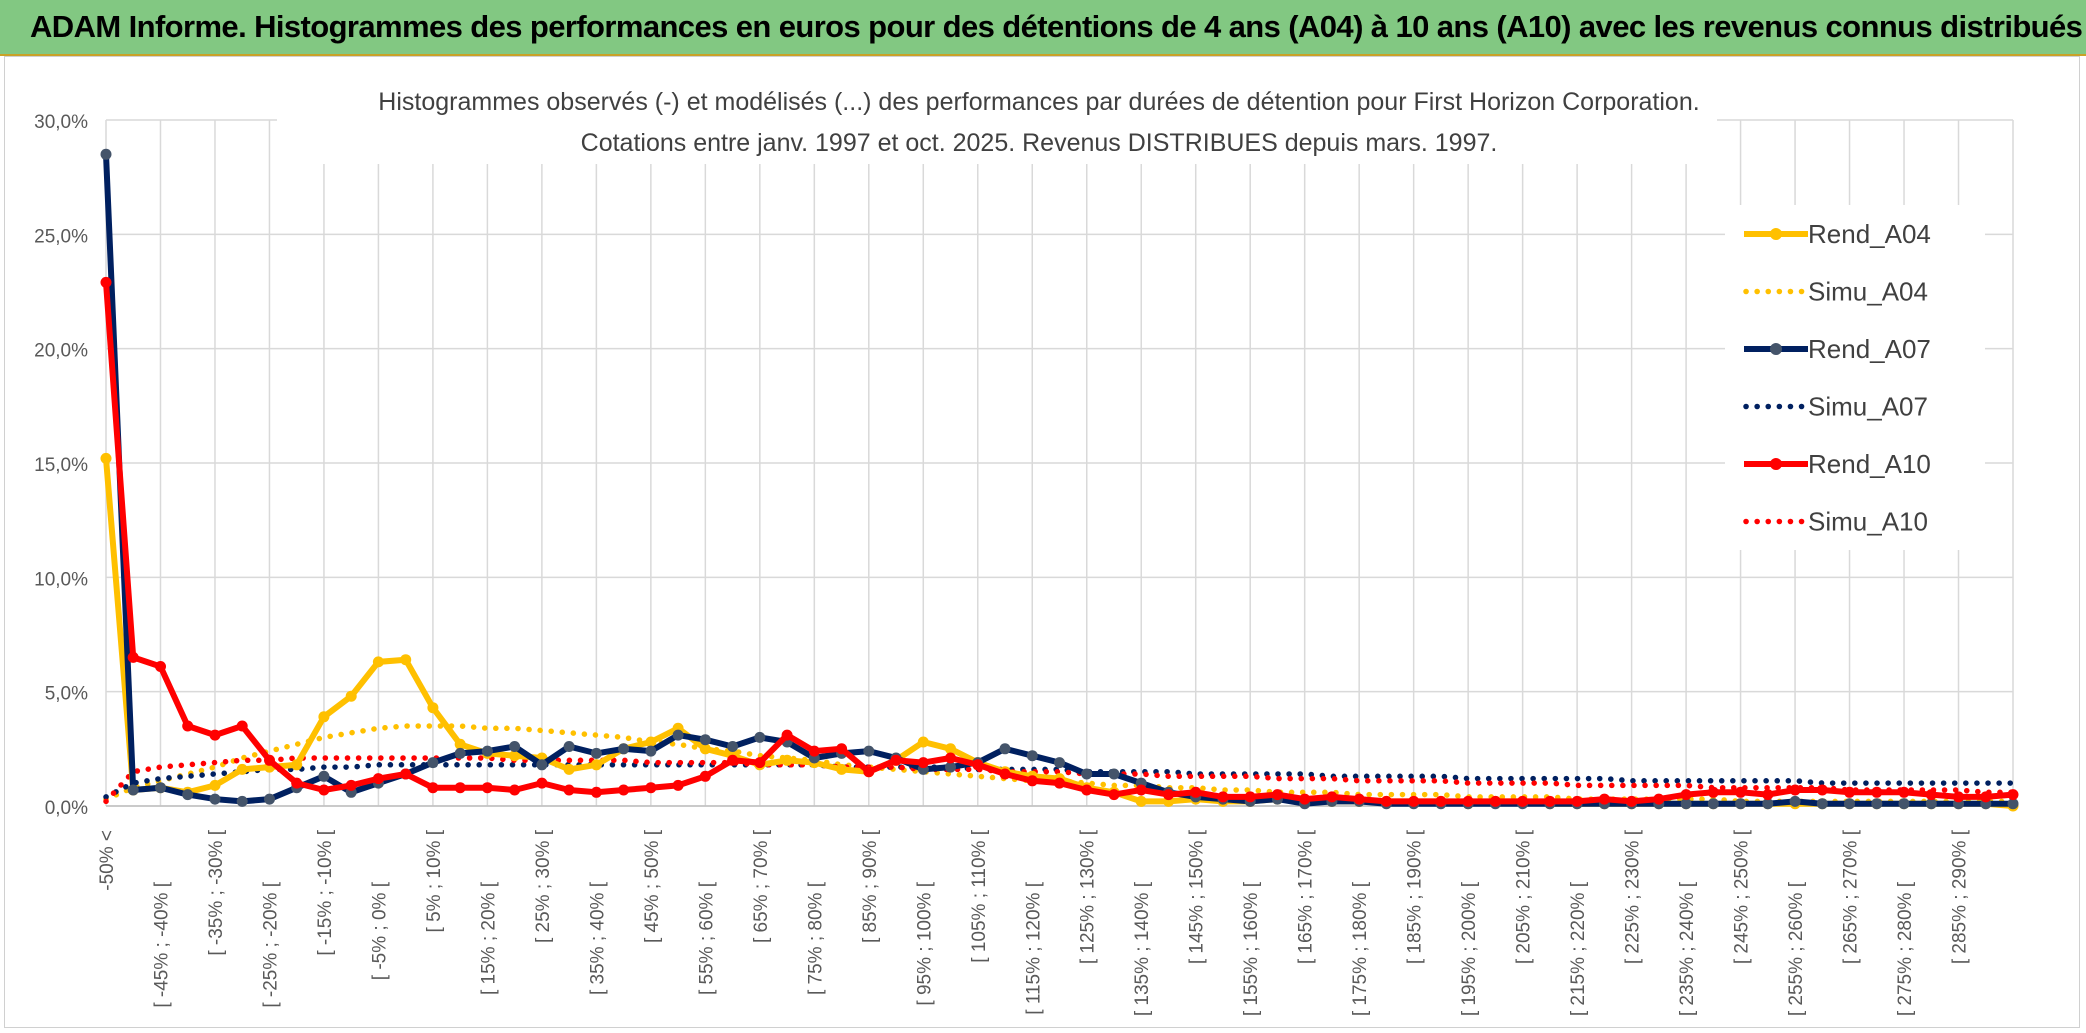  What do you see at coordinates (1905, 948) in the screenshot?
I see `x-tick-label: [ 275% ; 280% [` at bounding box center [1905, 948].